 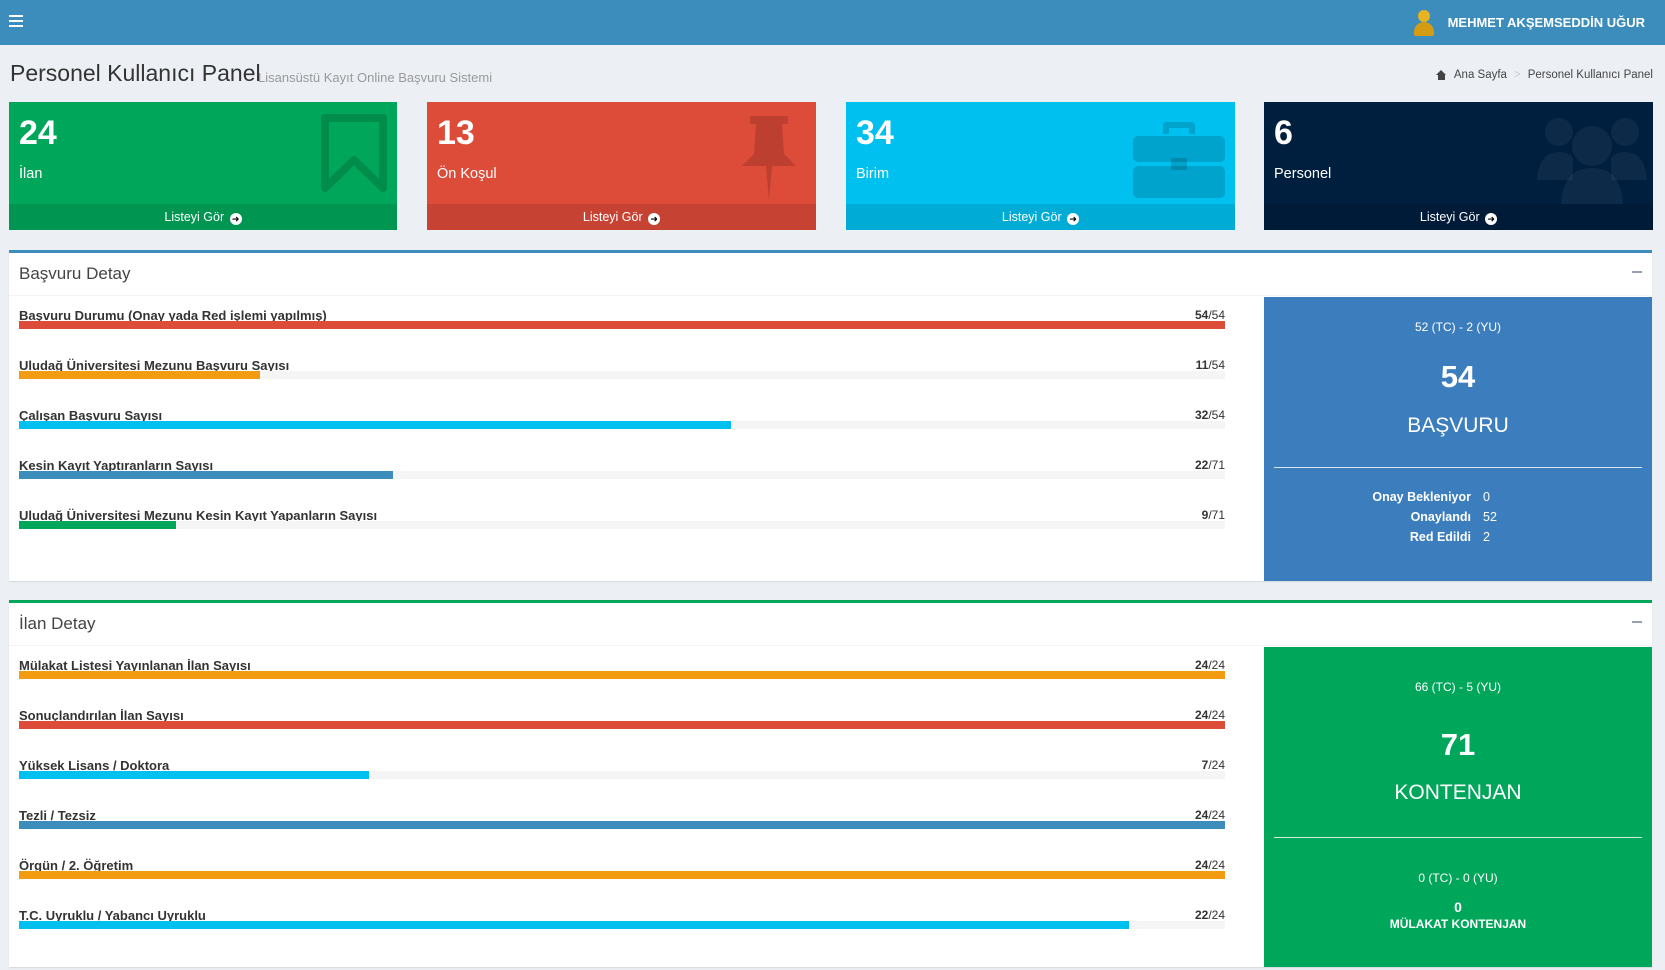 What do you see at coordinates (875, 133) in the screenshot?
I see `stat-value: 34` at bounding box center [875, 133].